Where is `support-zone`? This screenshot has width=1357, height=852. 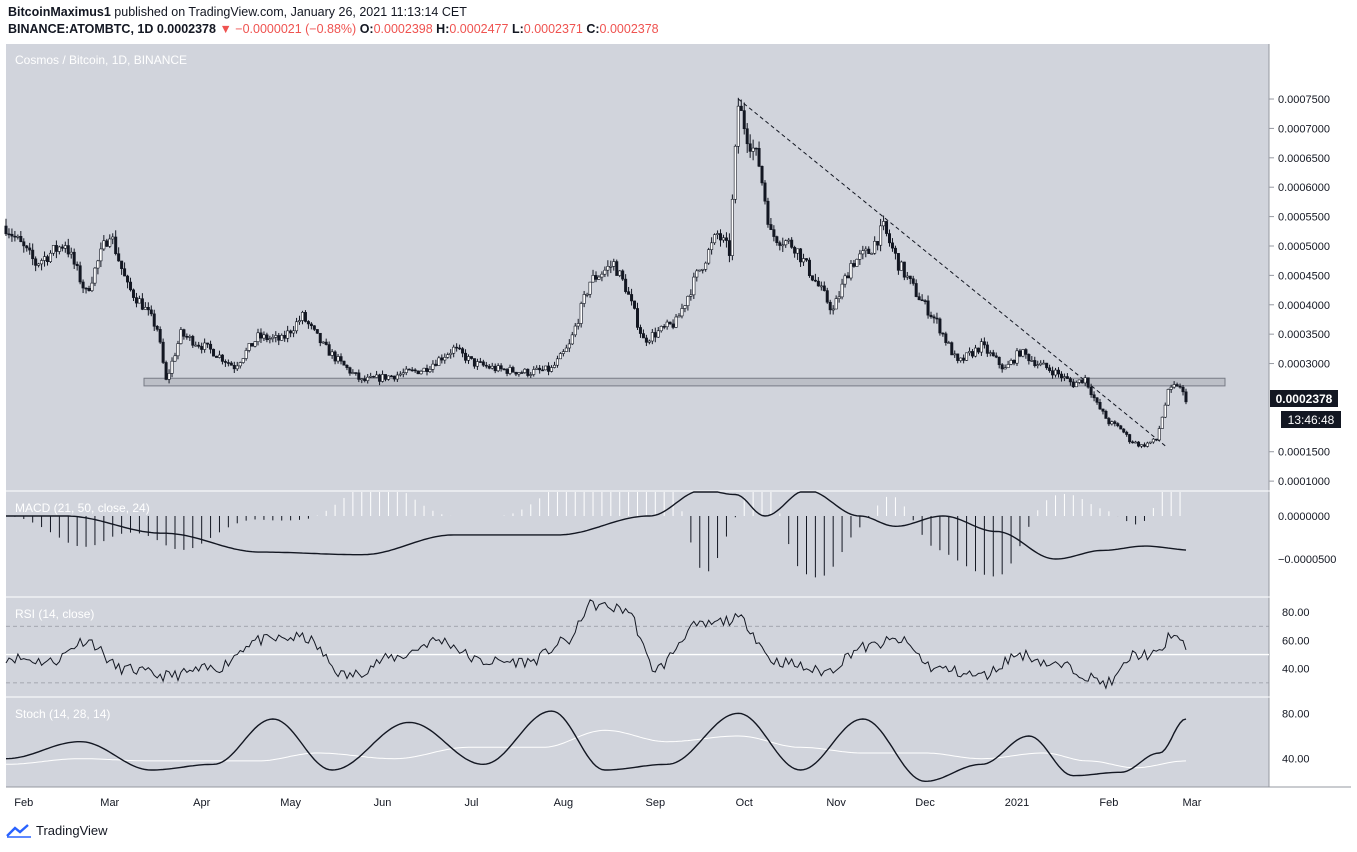 support-zone is located at coordinates (684, 382).